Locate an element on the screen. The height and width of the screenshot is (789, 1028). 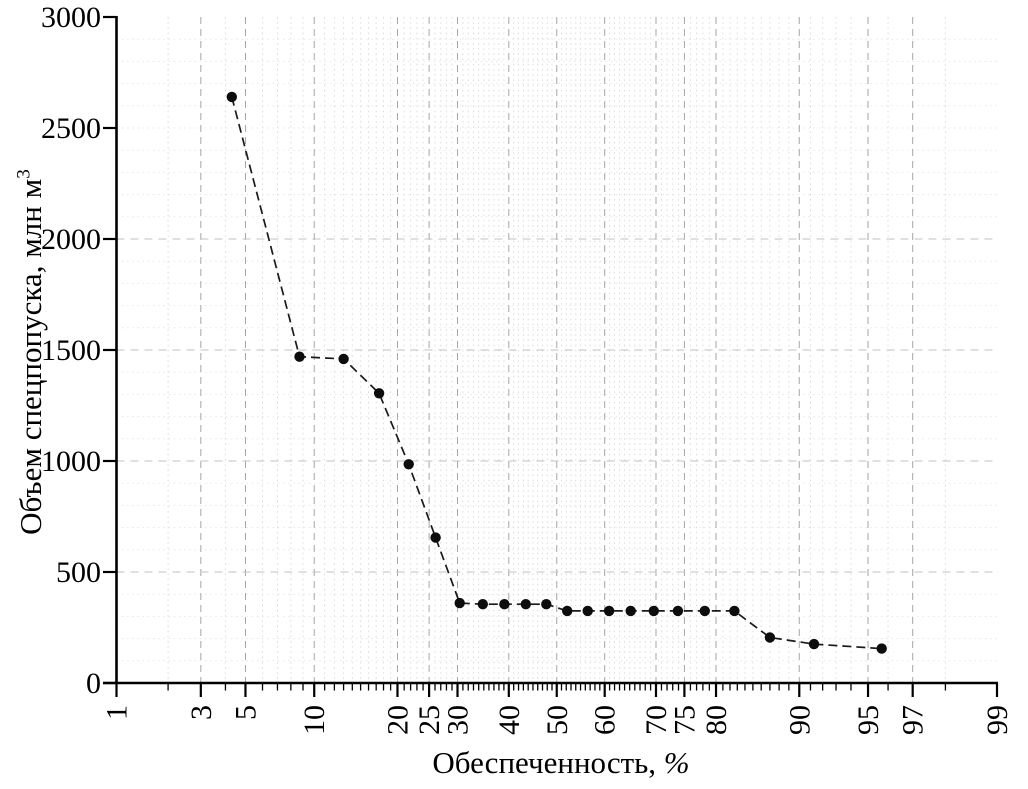
x-tick-label: 99 is located at coordinates (997, 720).